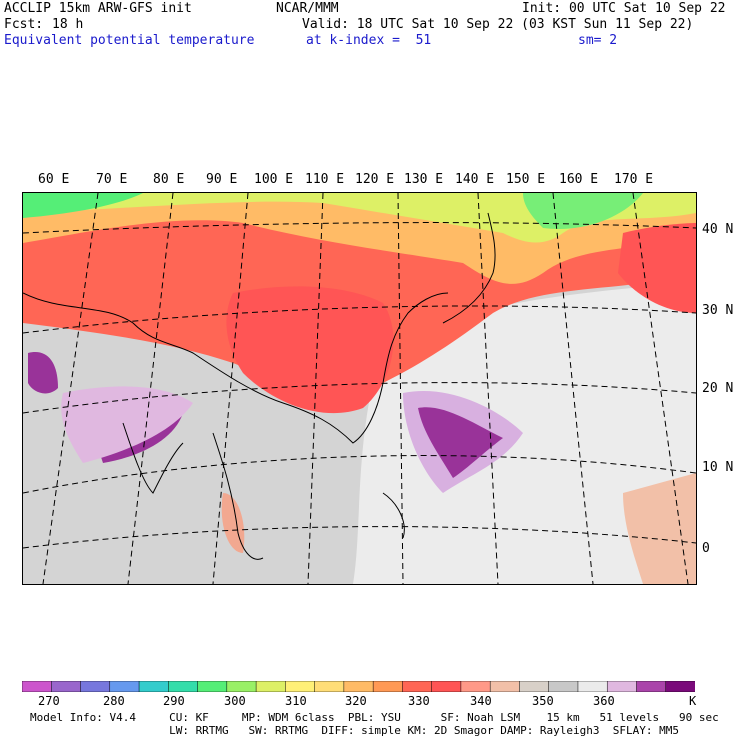 This screenshot has height=740, width=740. I want to click on lon-label-80e: 80 E, so click(169, 179).